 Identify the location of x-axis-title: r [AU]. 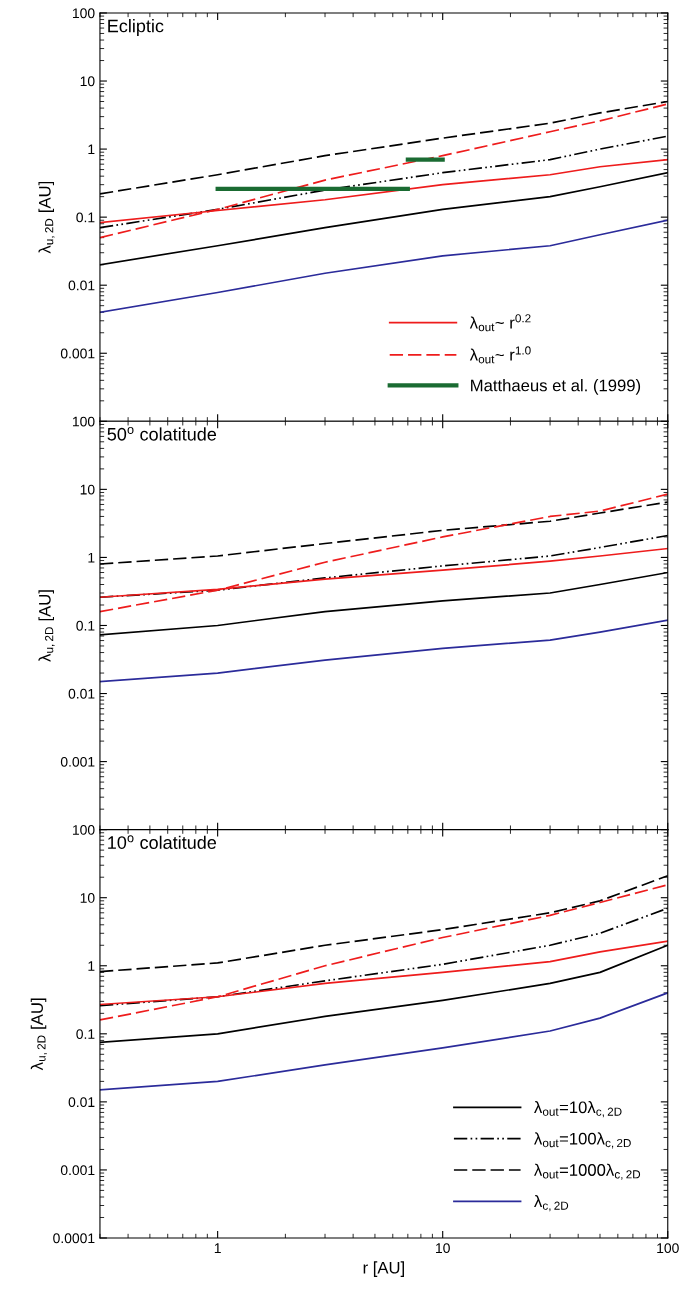
(383, 1269).